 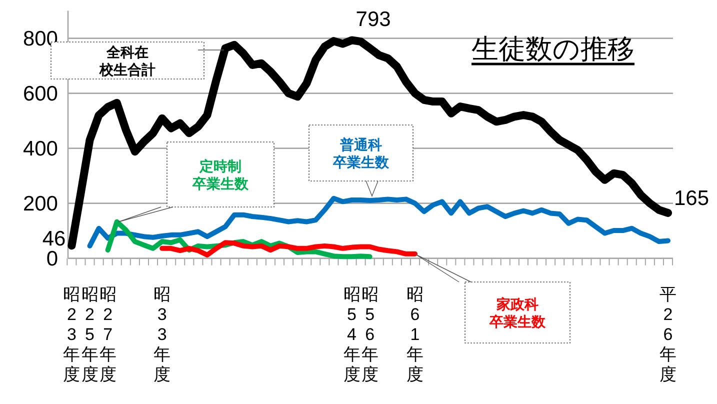 What do you see at coordinates (351, 334) in the screenshot?
I see `x-tick-label: 昭54年度` at bounding box center [351, 334].